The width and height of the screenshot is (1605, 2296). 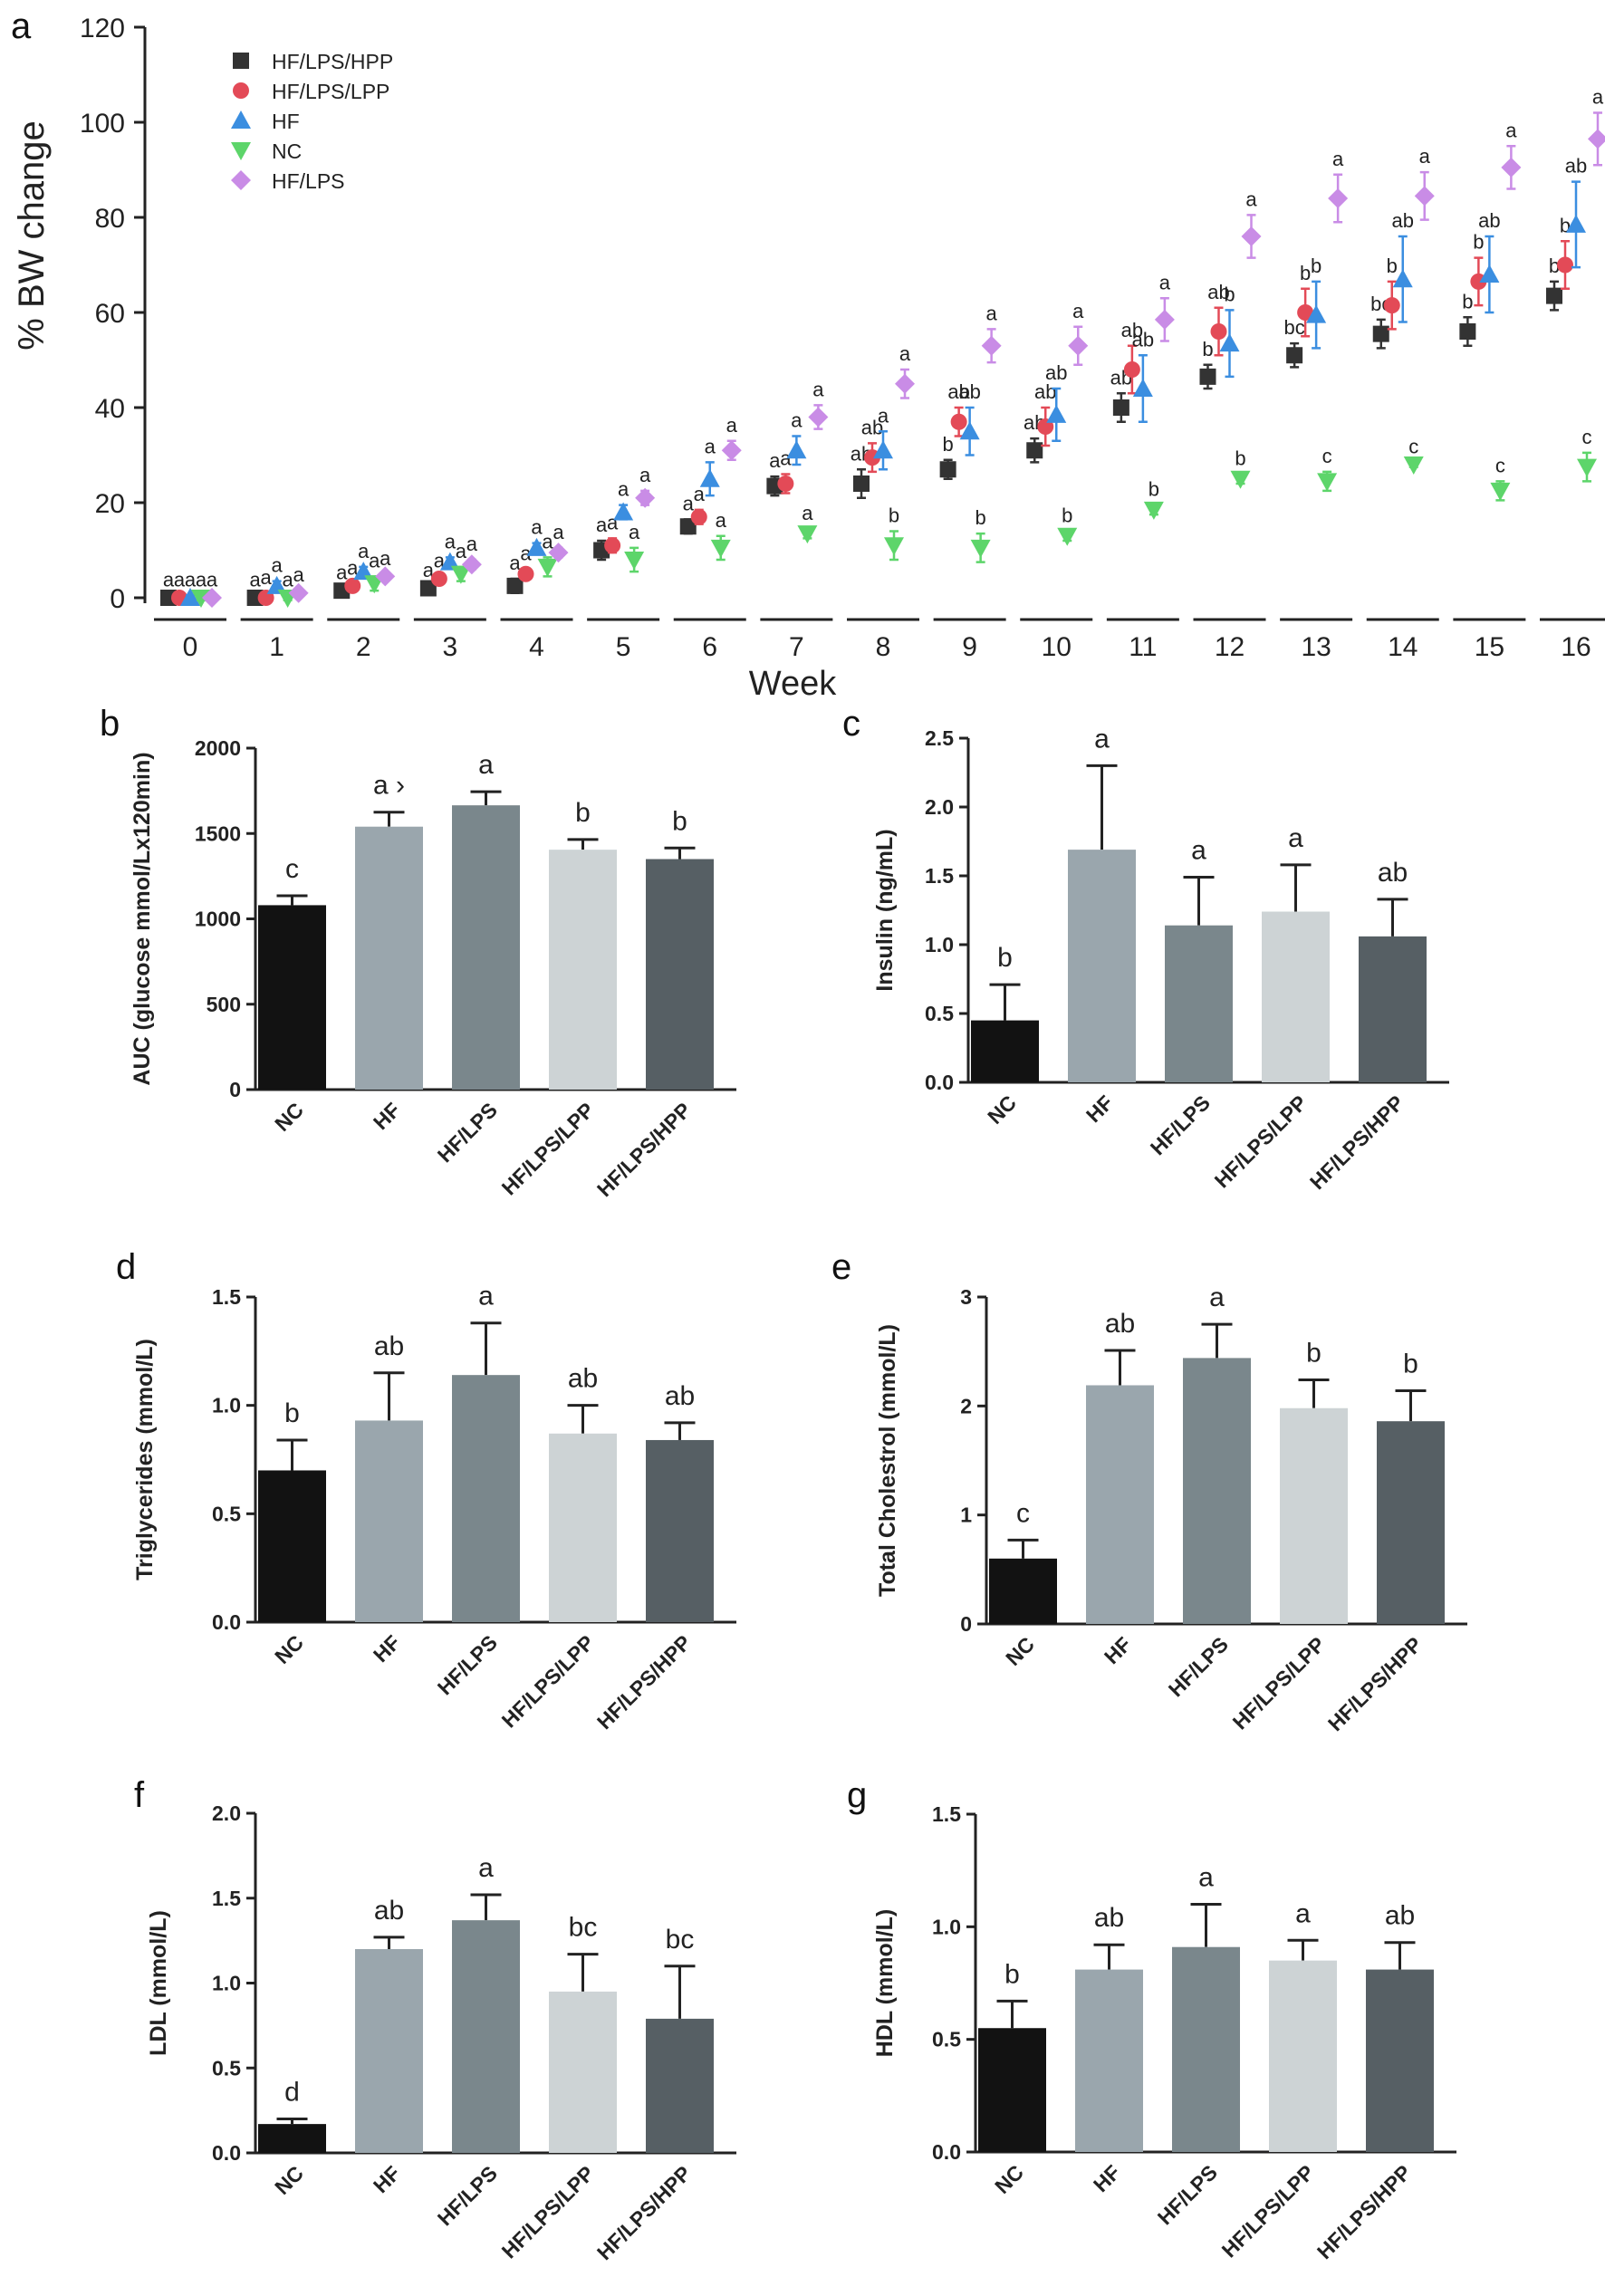 I want to click on y-tick-label: 1.5, so click(x=939, y=876).